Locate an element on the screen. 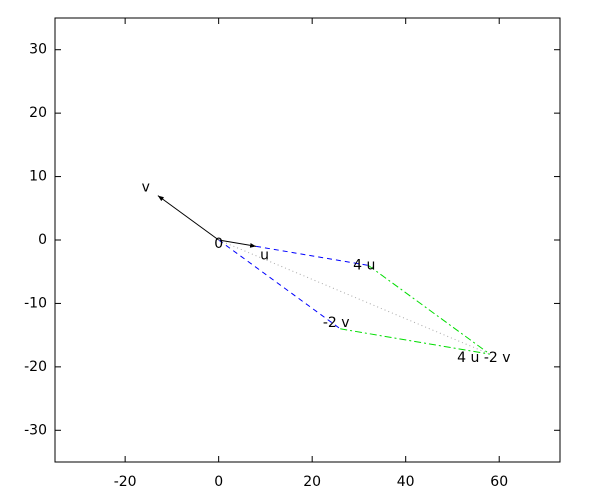 Image resolution: width=600 pixels, height=500 pixels. y-tick-label: -10 is located at coordinates (35, 303).